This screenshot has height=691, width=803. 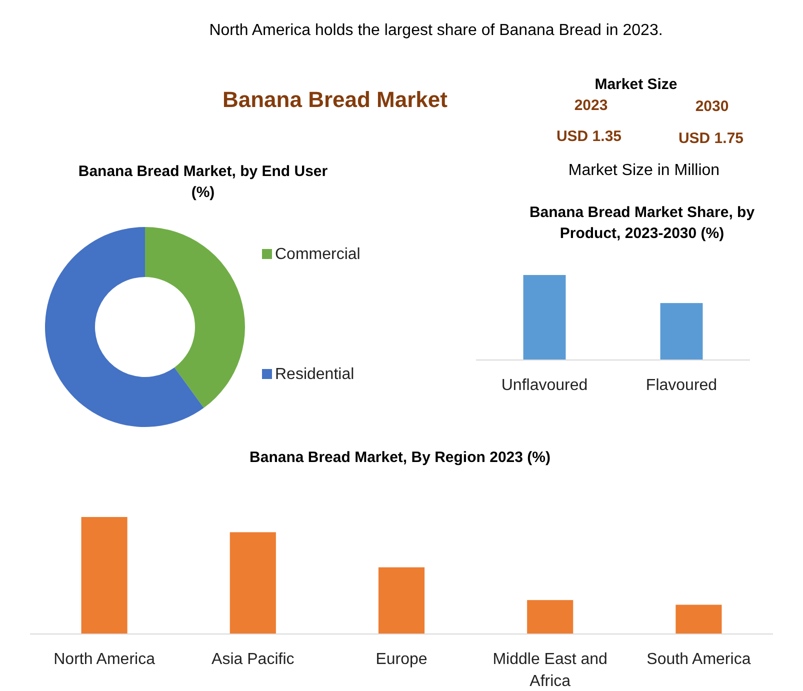 What do you see at coordinates (711, 138) in the screenshot?
I see `text: USD 1.75` at bounding box center [711, 138].